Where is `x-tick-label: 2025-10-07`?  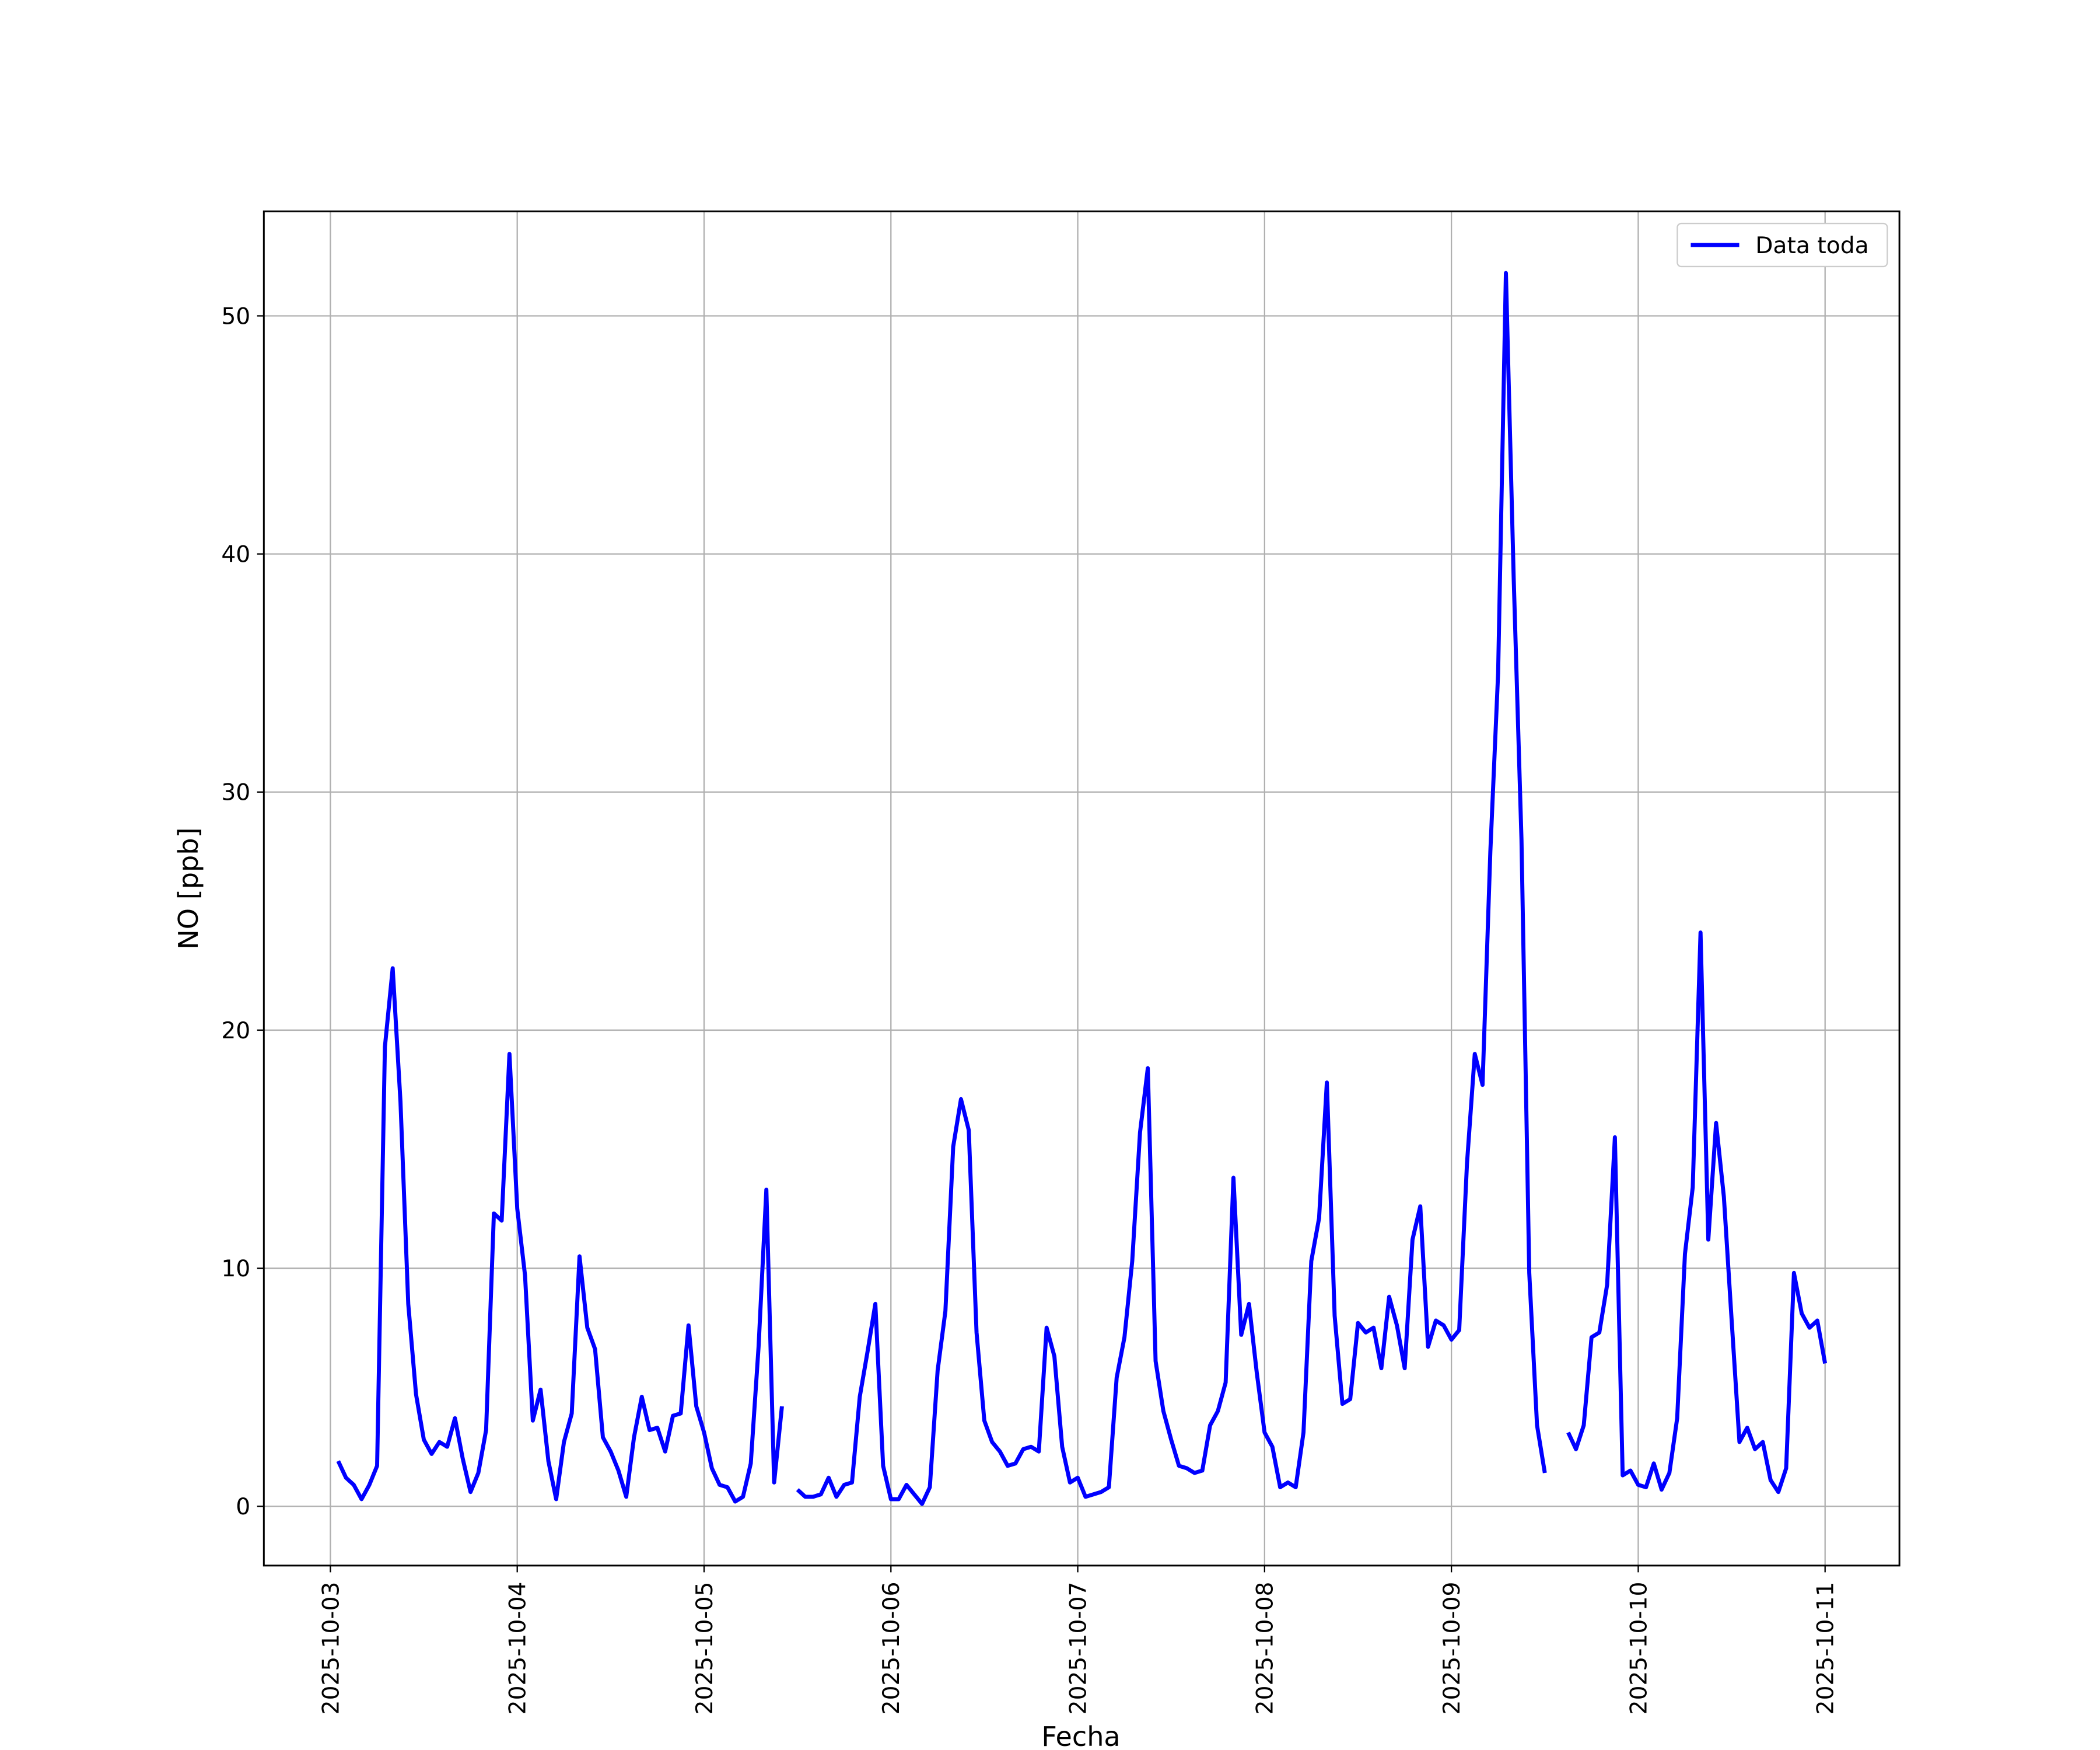 x-tick-label: 2025-10-07 is located at coordinates (1078, 1648).